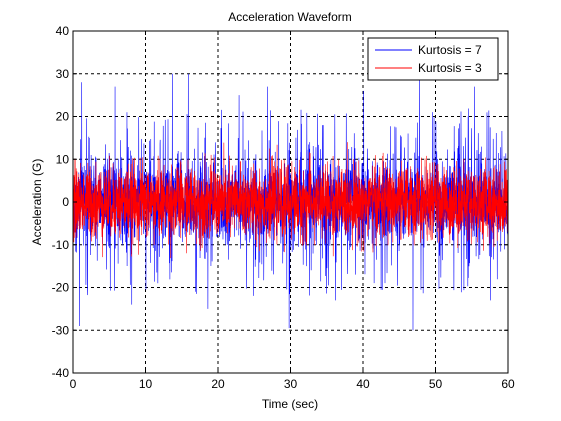 This screenshot has width=561, height=421. I want to click on legend-box, so click(433, 59).